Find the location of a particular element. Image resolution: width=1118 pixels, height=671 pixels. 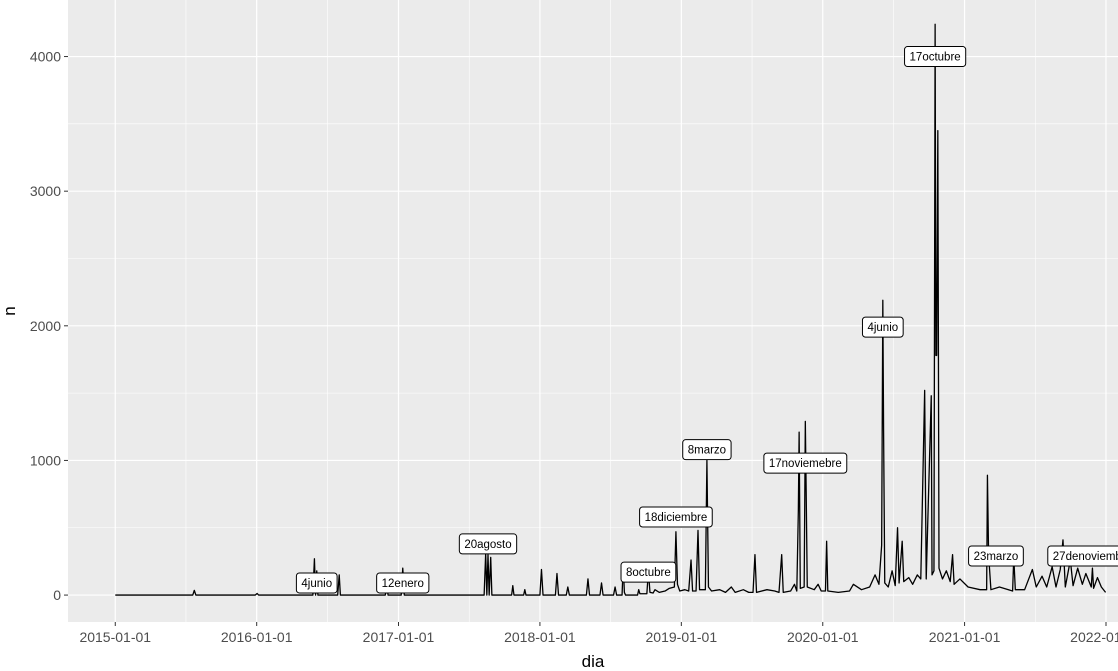

y-tick-label: 3000 is located at coordinates (45, 191).